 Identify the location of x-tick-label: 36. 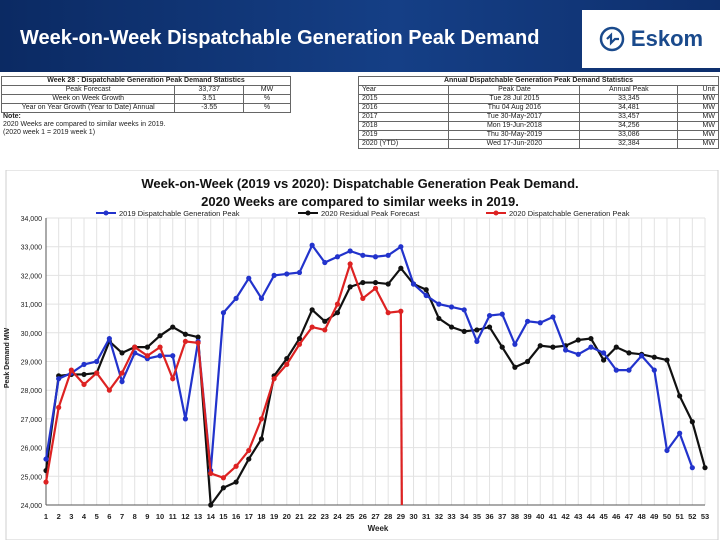
(489, 516).